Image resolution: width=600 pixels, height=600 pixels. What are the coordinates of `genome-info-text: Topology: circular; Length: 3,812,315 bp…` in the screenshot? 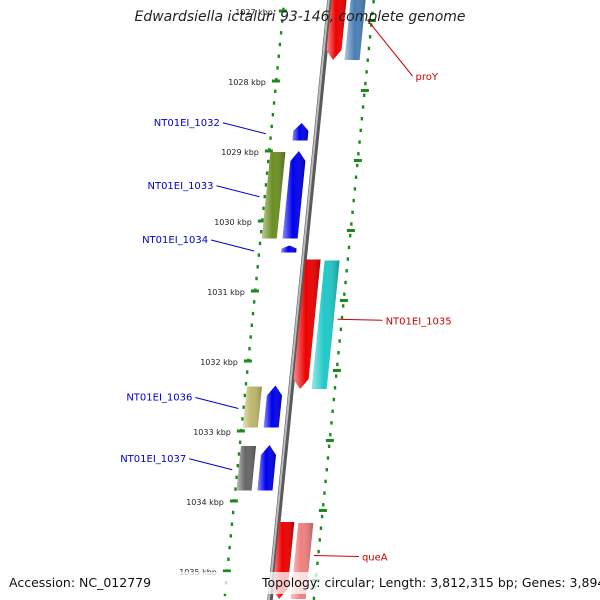 It's located at (431, 582).